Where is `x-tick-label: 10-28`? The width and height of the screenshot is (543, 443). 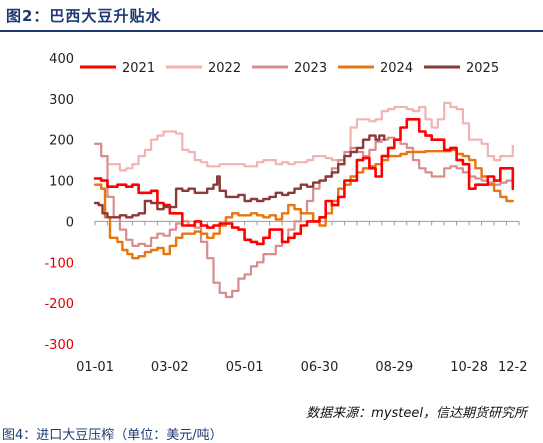 x-tick-label: 10-28 is located at coordinates (469, 367).